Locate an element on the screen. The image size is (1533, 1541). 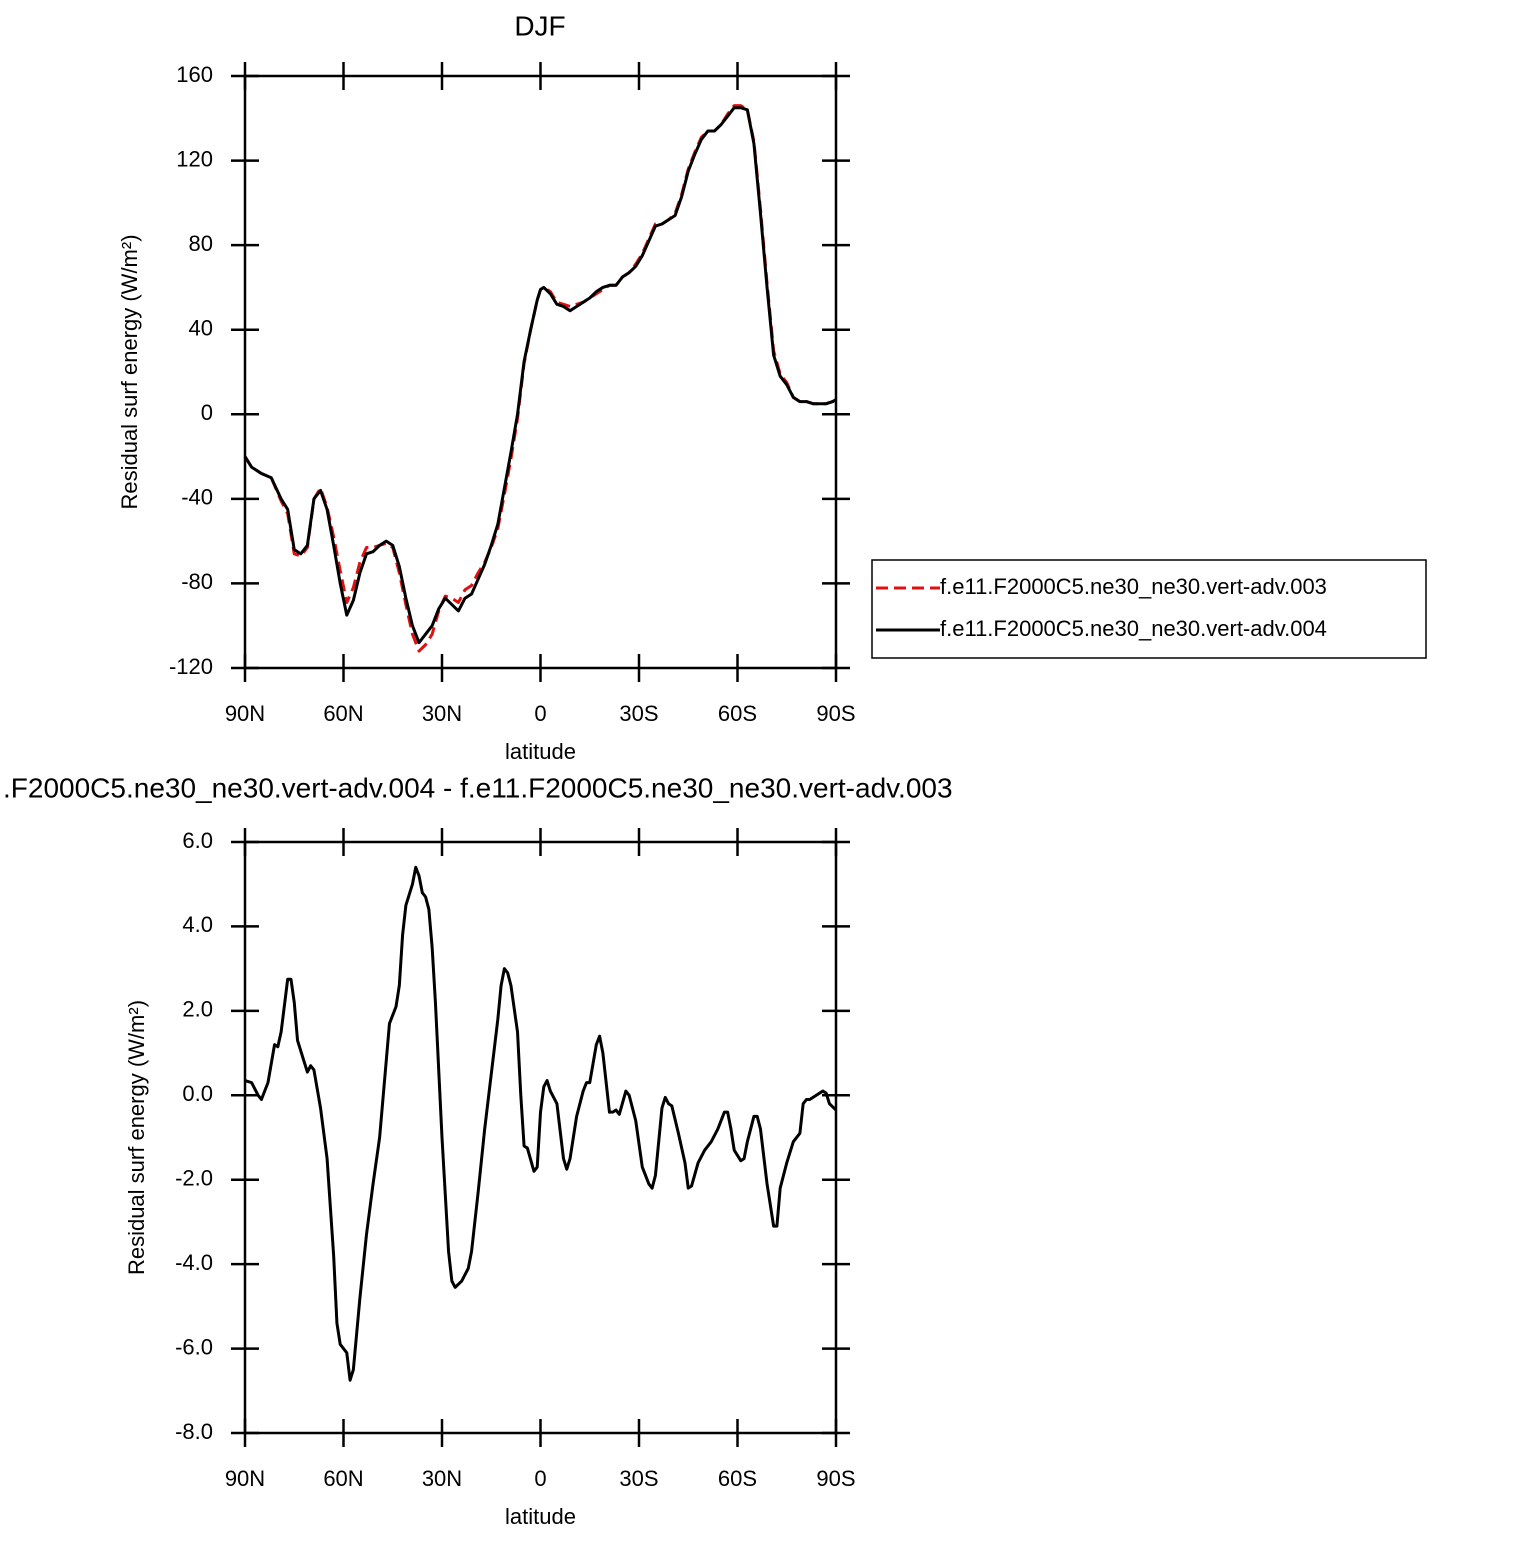
y-tick-label: 4.0 is located at coordinates (197, 924).